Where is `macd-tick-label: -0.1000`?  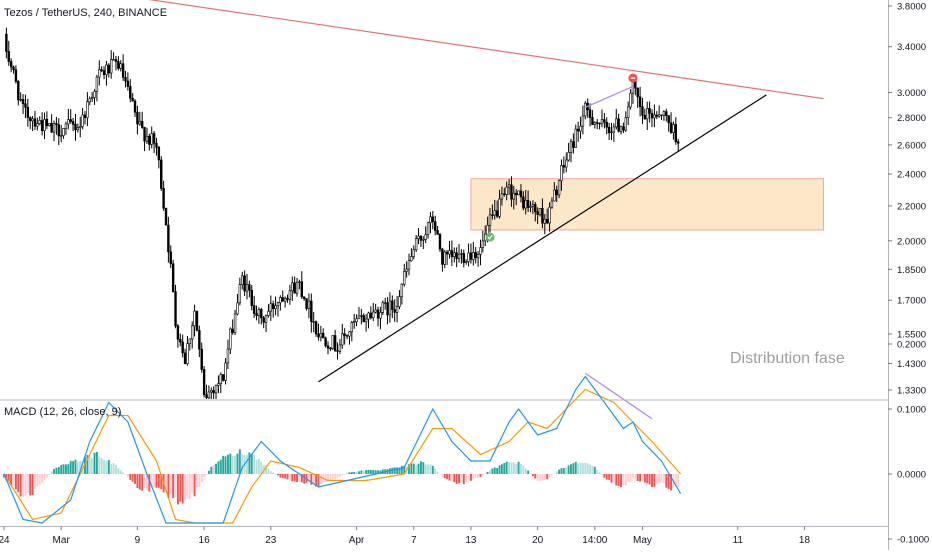 macd-tick-label: -0.1000 is located at coordinates (913, 540).